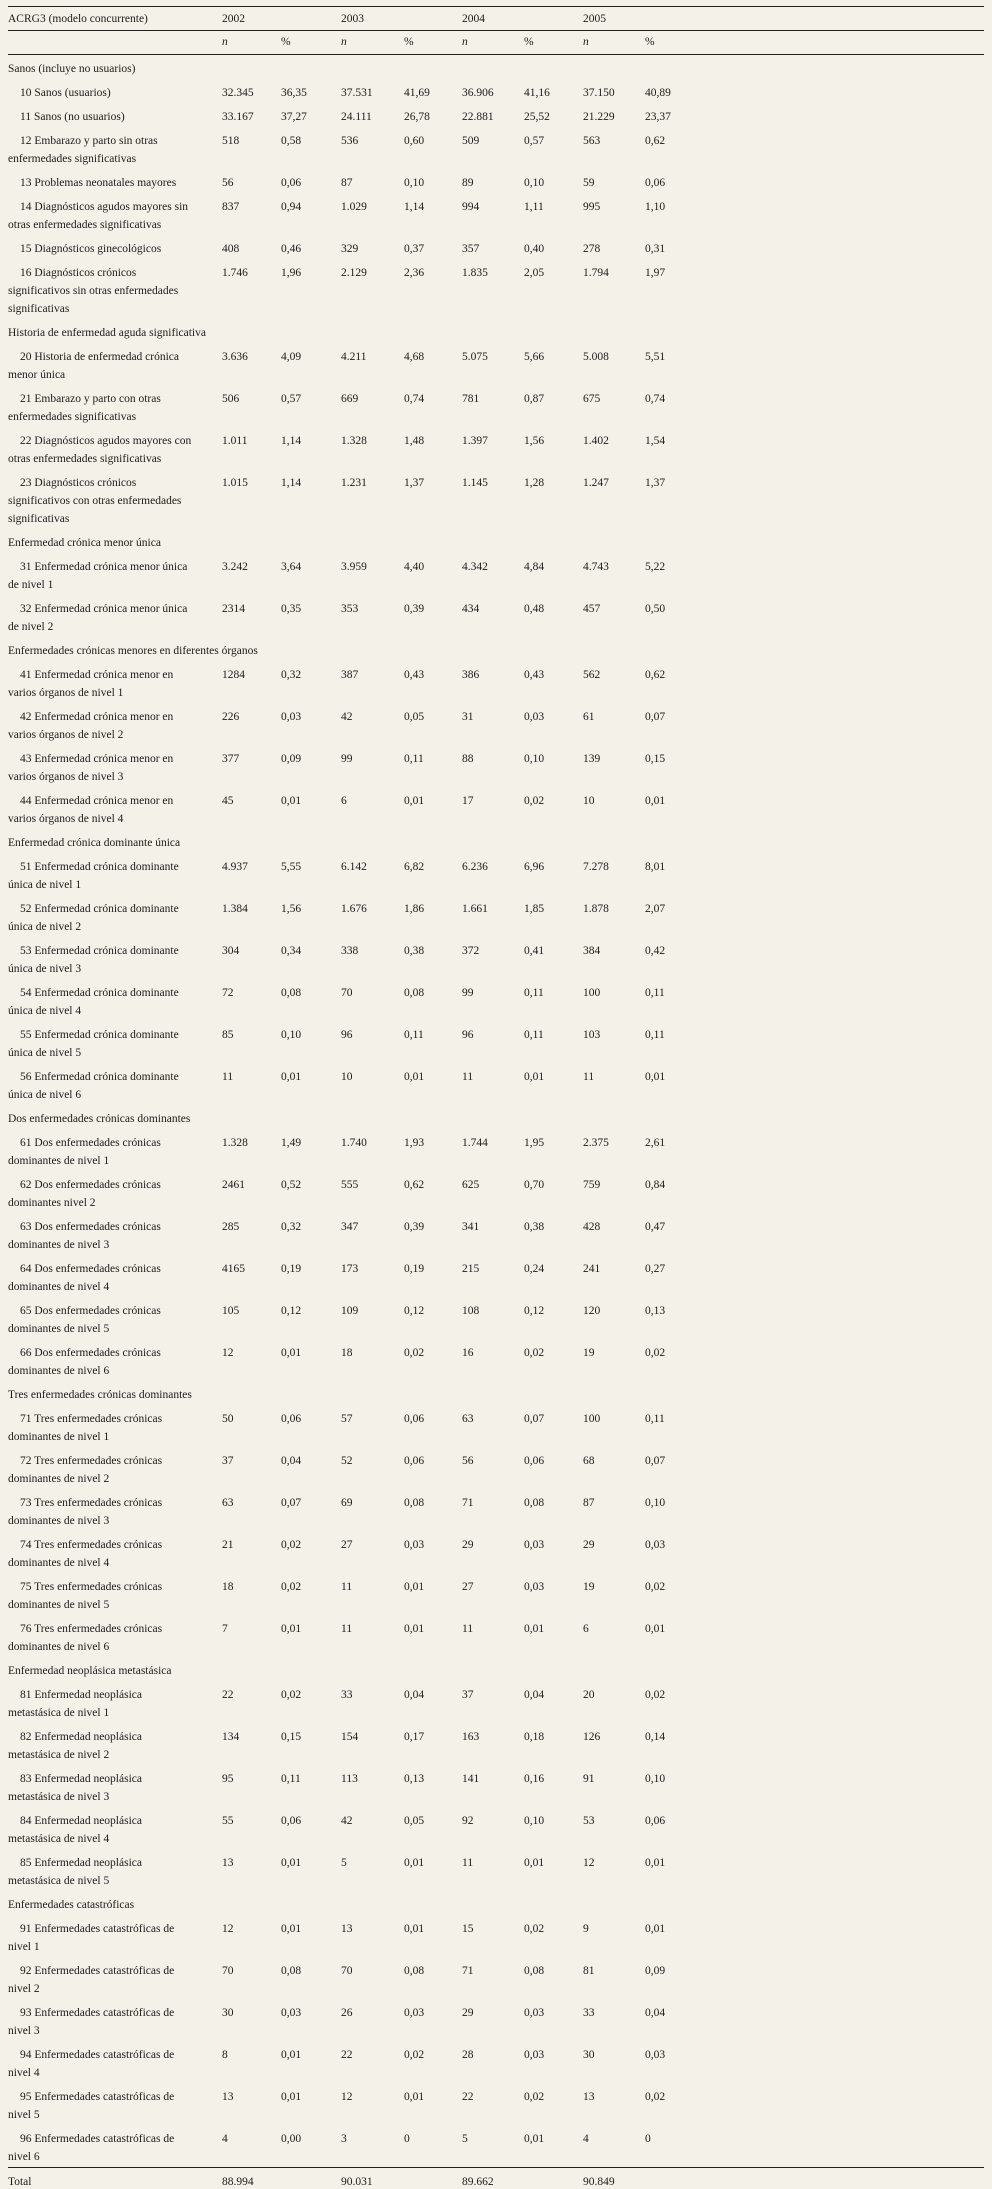  I want to click on year-header-2005: 2005, so click(643, 18).